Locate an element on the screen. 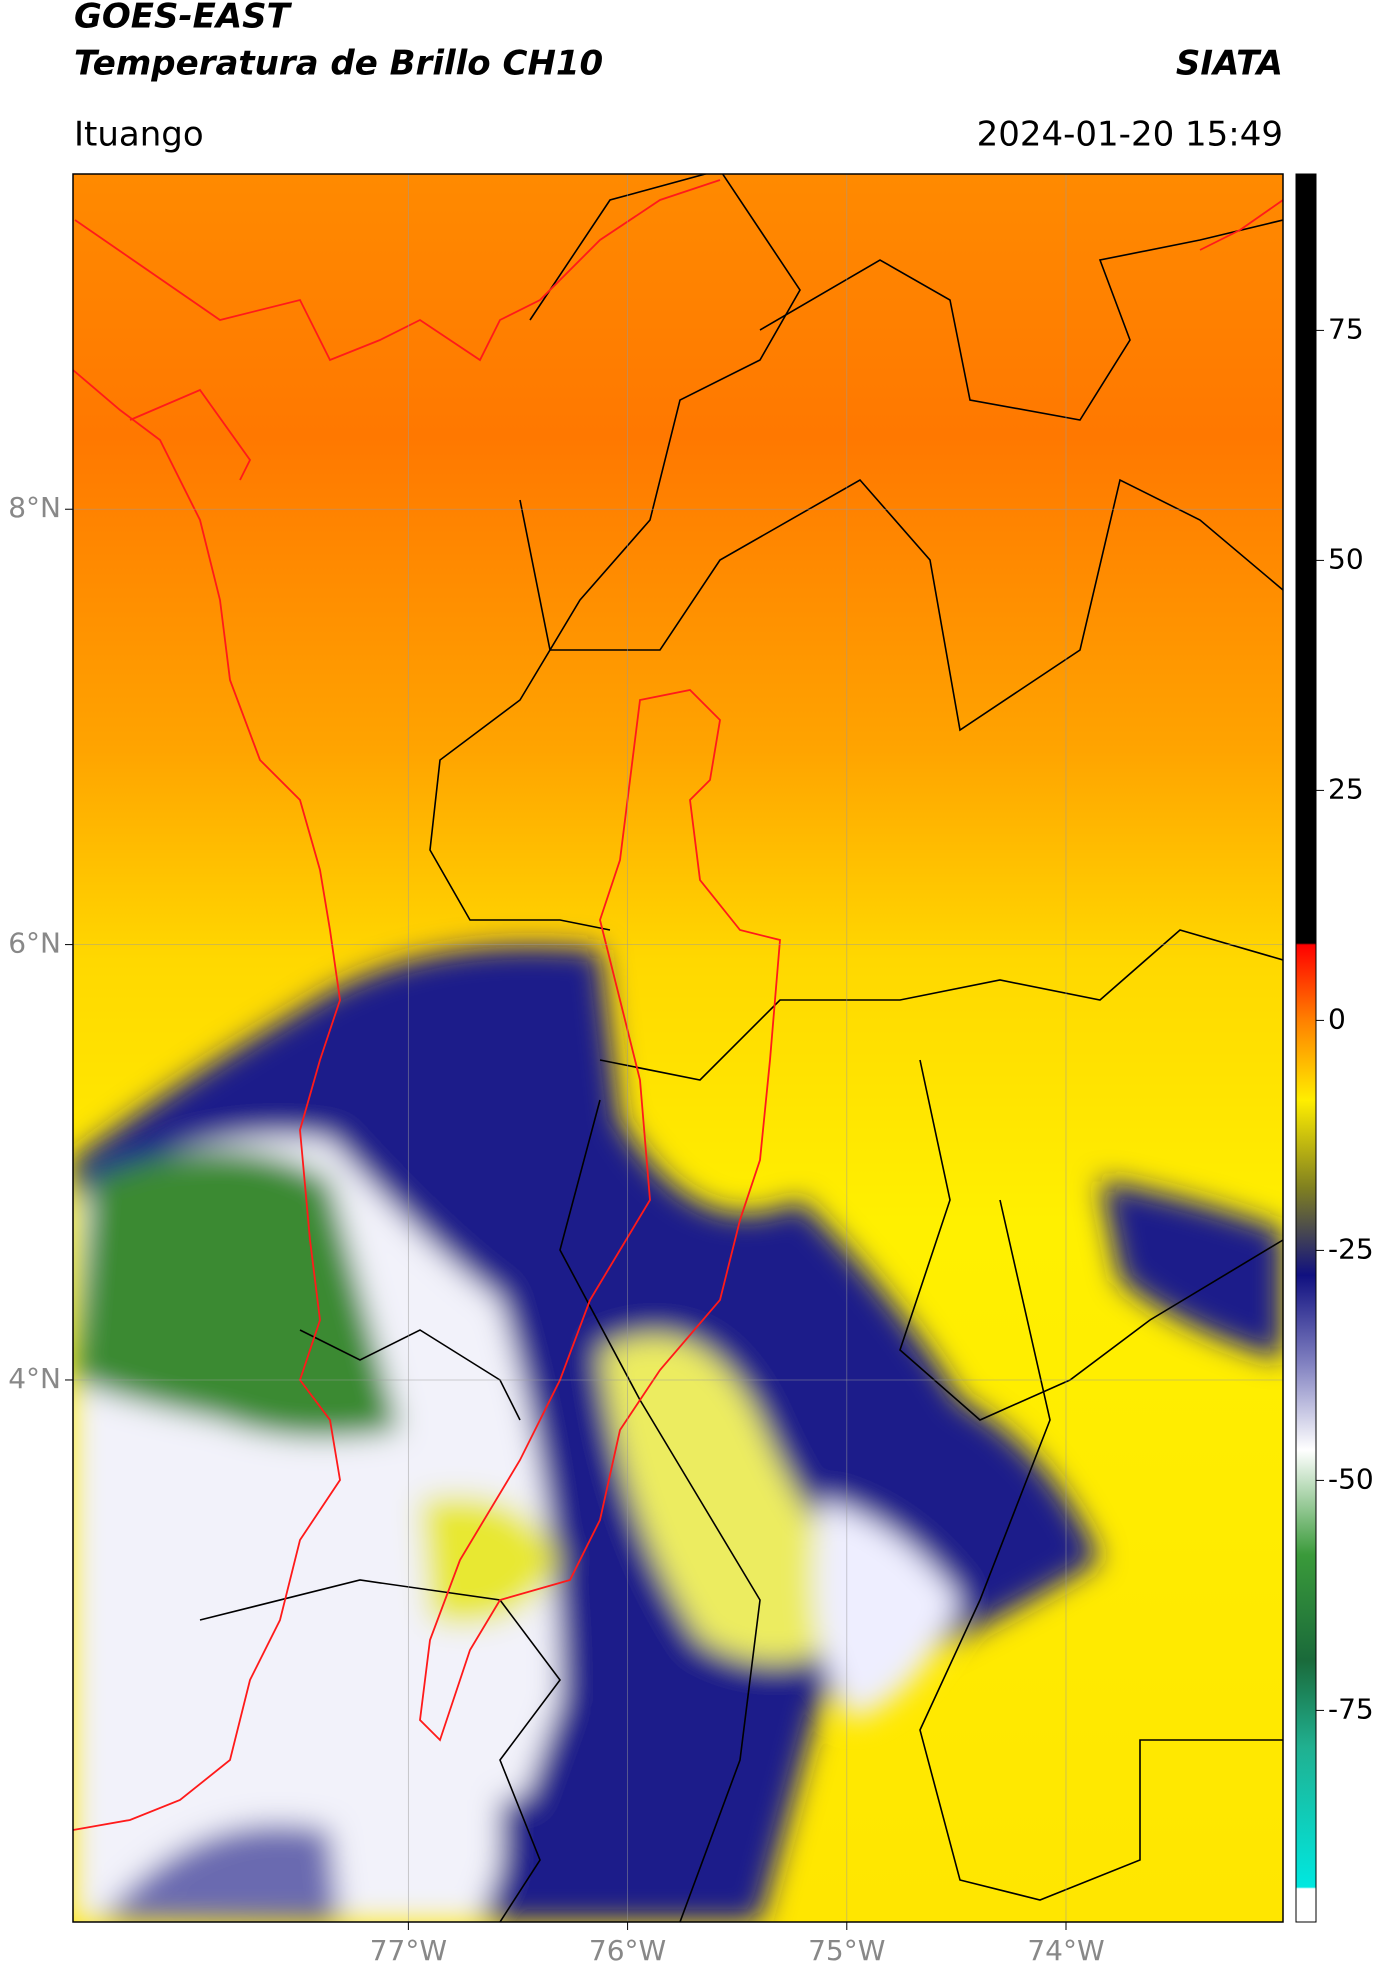  colorbar-tick-label: 75 is located at coordinates (1346, 328).